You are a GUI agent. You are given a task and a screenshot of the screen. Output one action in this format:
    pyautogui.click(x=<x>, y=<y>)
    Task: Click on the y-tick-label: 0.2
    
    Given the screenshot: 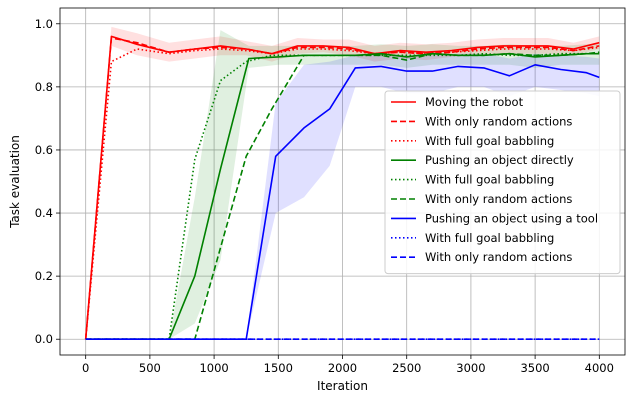 What is the action you would take?
    pyautogui.click(x=44, y=276)
    